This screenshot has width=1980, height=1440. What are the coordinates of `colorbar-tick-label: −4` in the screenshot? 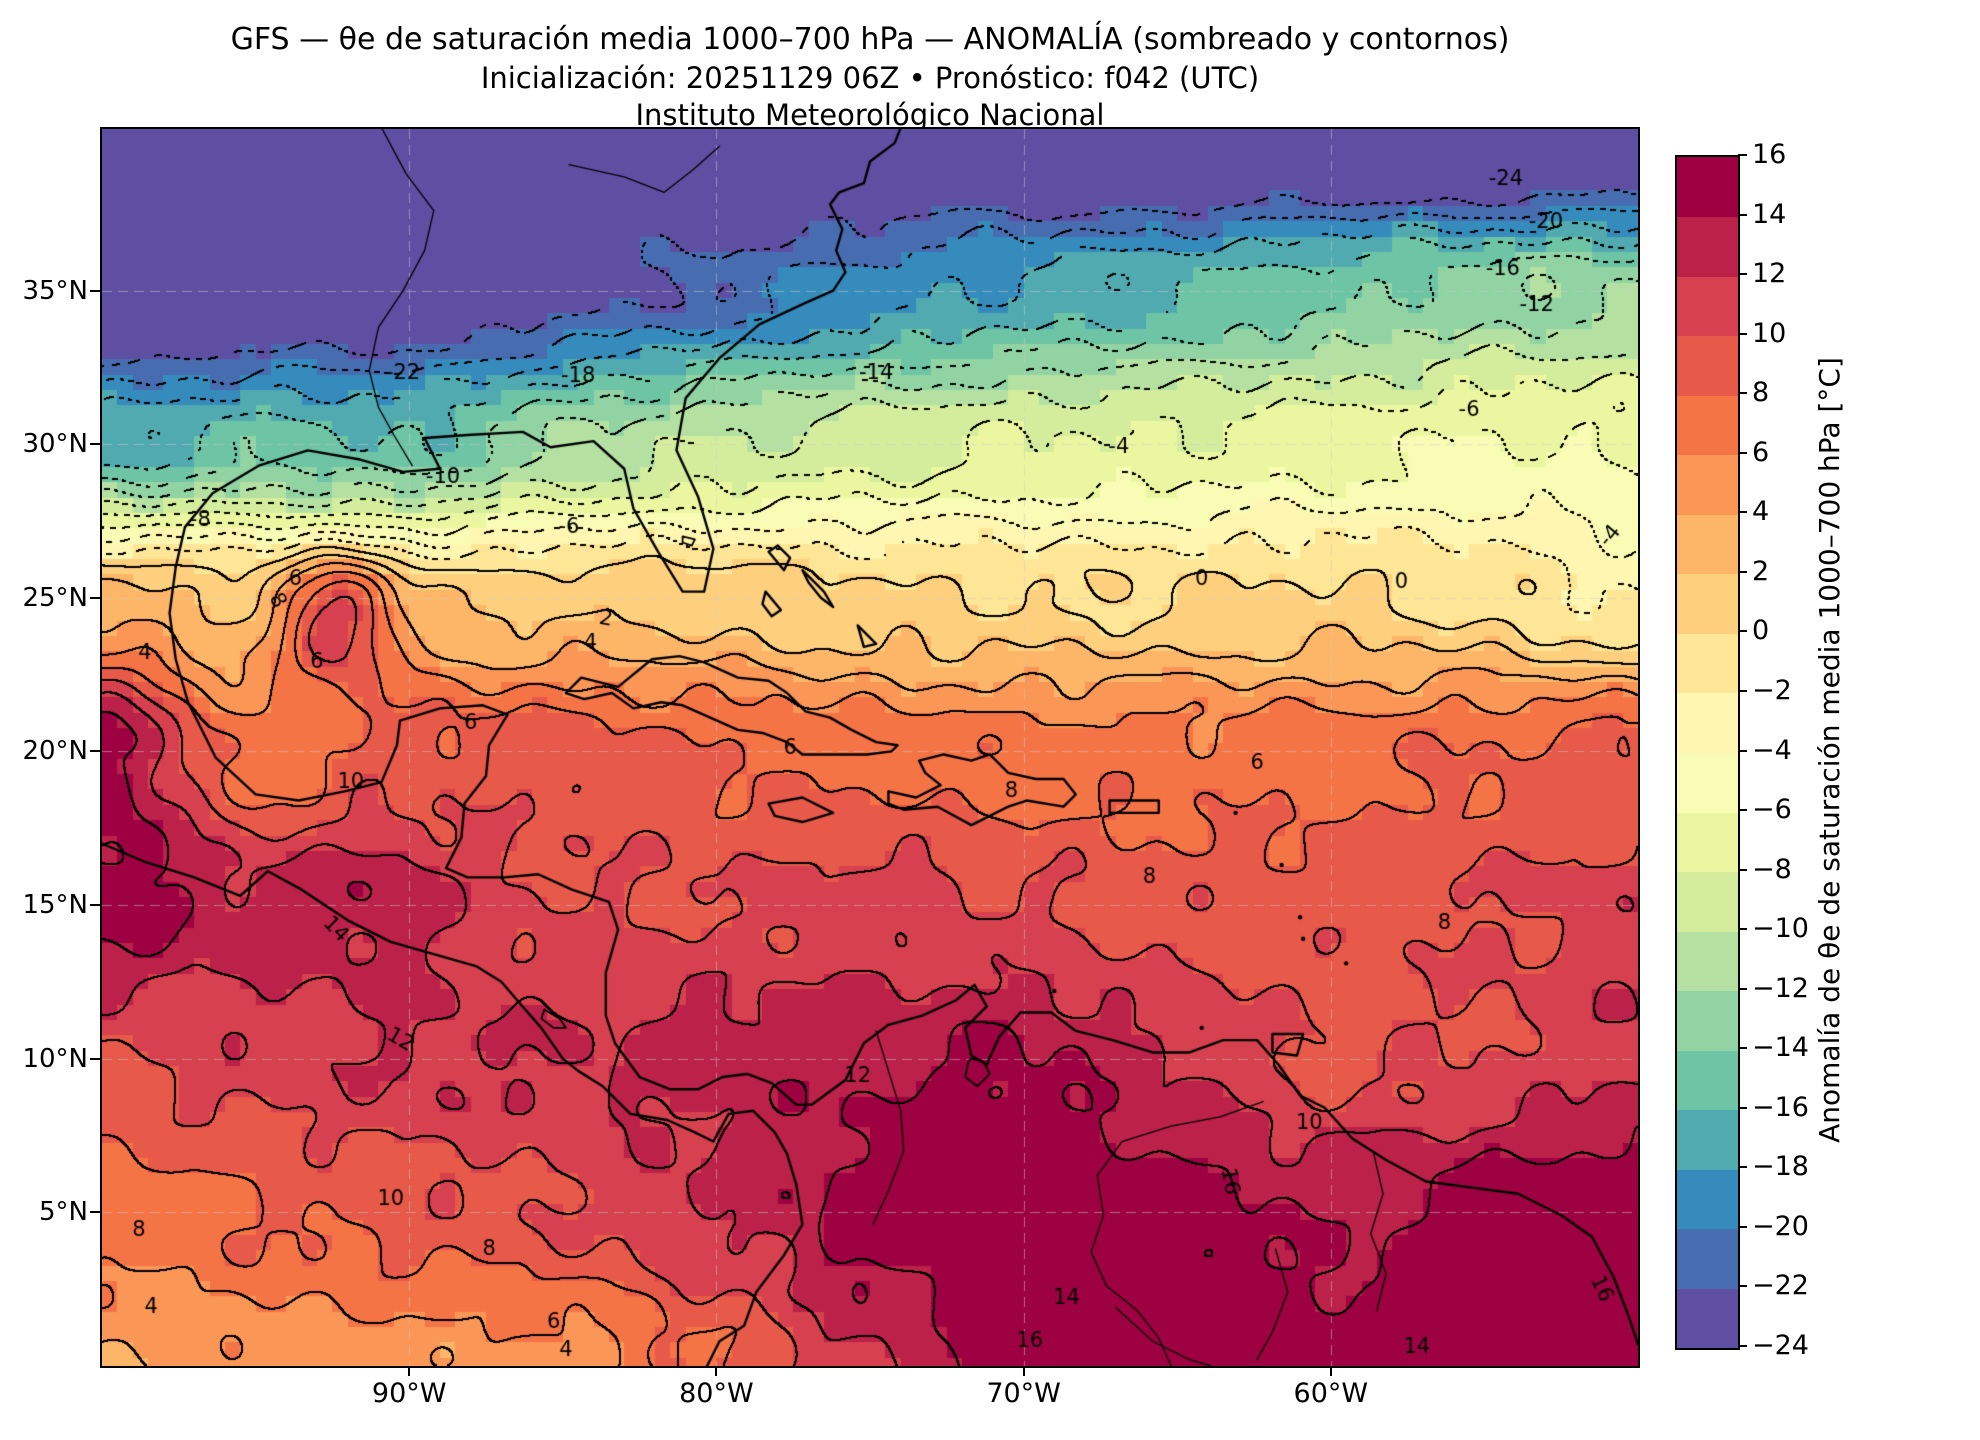 It's located at (1772, 750).